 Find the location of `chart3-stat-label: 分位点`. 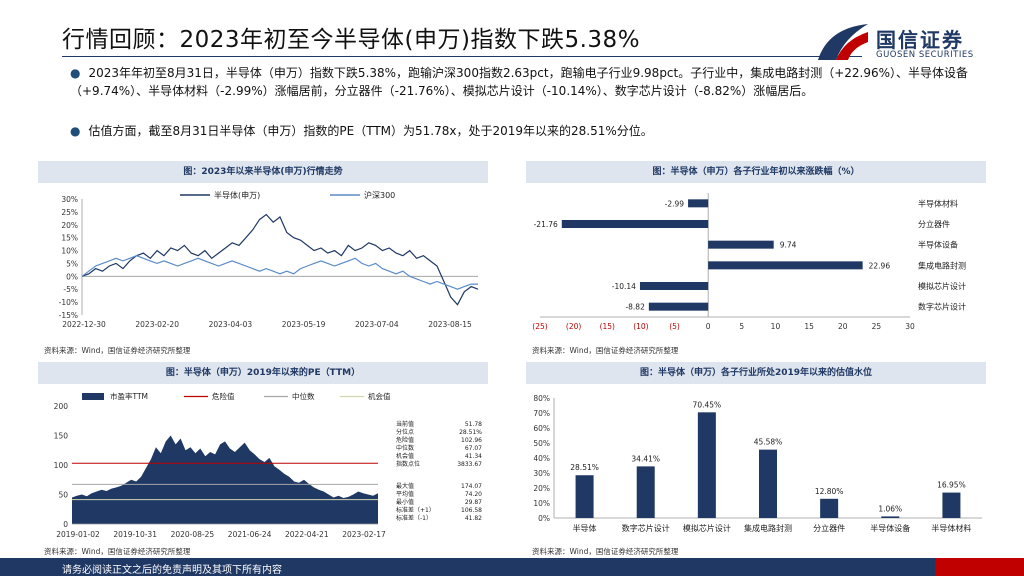

chart3-stat-label: 分位点 is located at coordinates (405, 432).